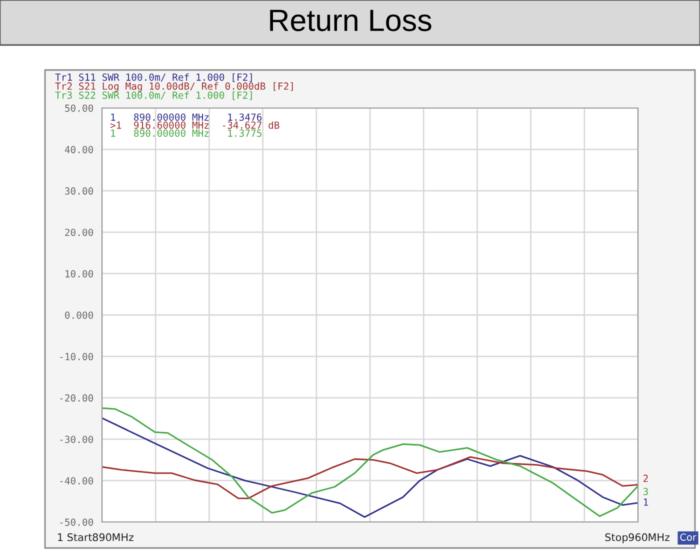 The image size is (700, 560). I want to click on annotation: >1 916.60000 MHz -34.627 dB, so click(195, 125).